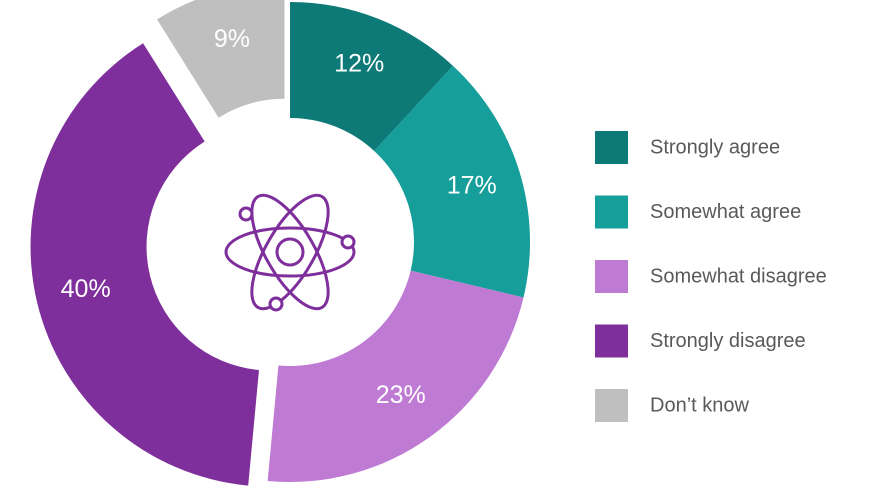 This screenshot has height=488, width=896. What do you see at coordinates (472, 185) in the screenshot?
I see `slice-label: 17%` at bounding box center [472, 185].